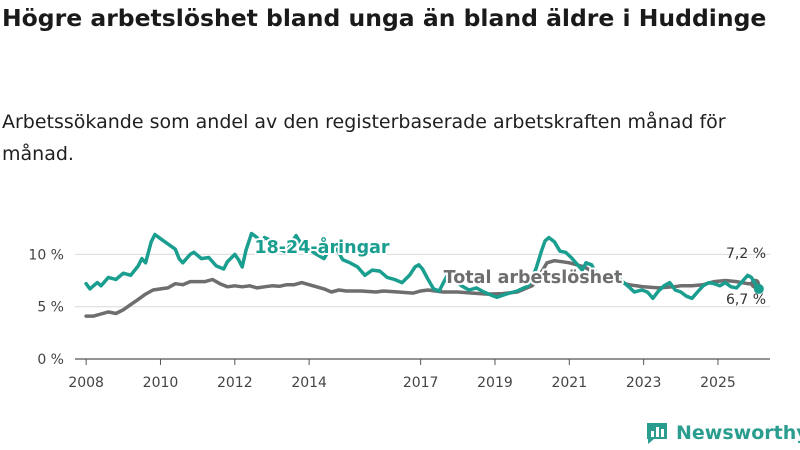 The width and height of the screenshot is (800, 450). I want to click on x-tick-label: 2008, so click(86, 383).